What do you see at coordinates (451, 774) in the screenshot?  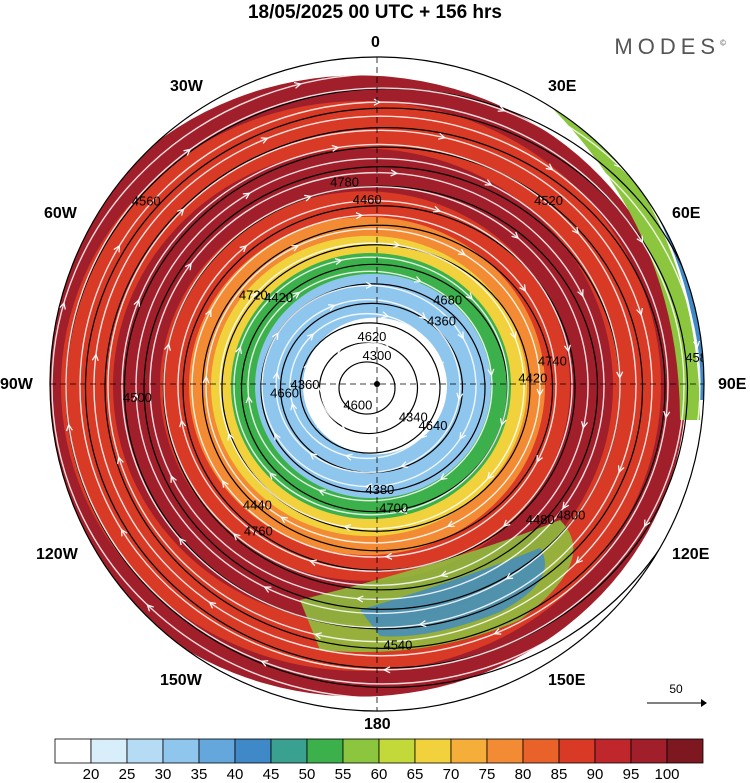 I see `colorbar-tick-label: 70` at bounding box center [451, 774].